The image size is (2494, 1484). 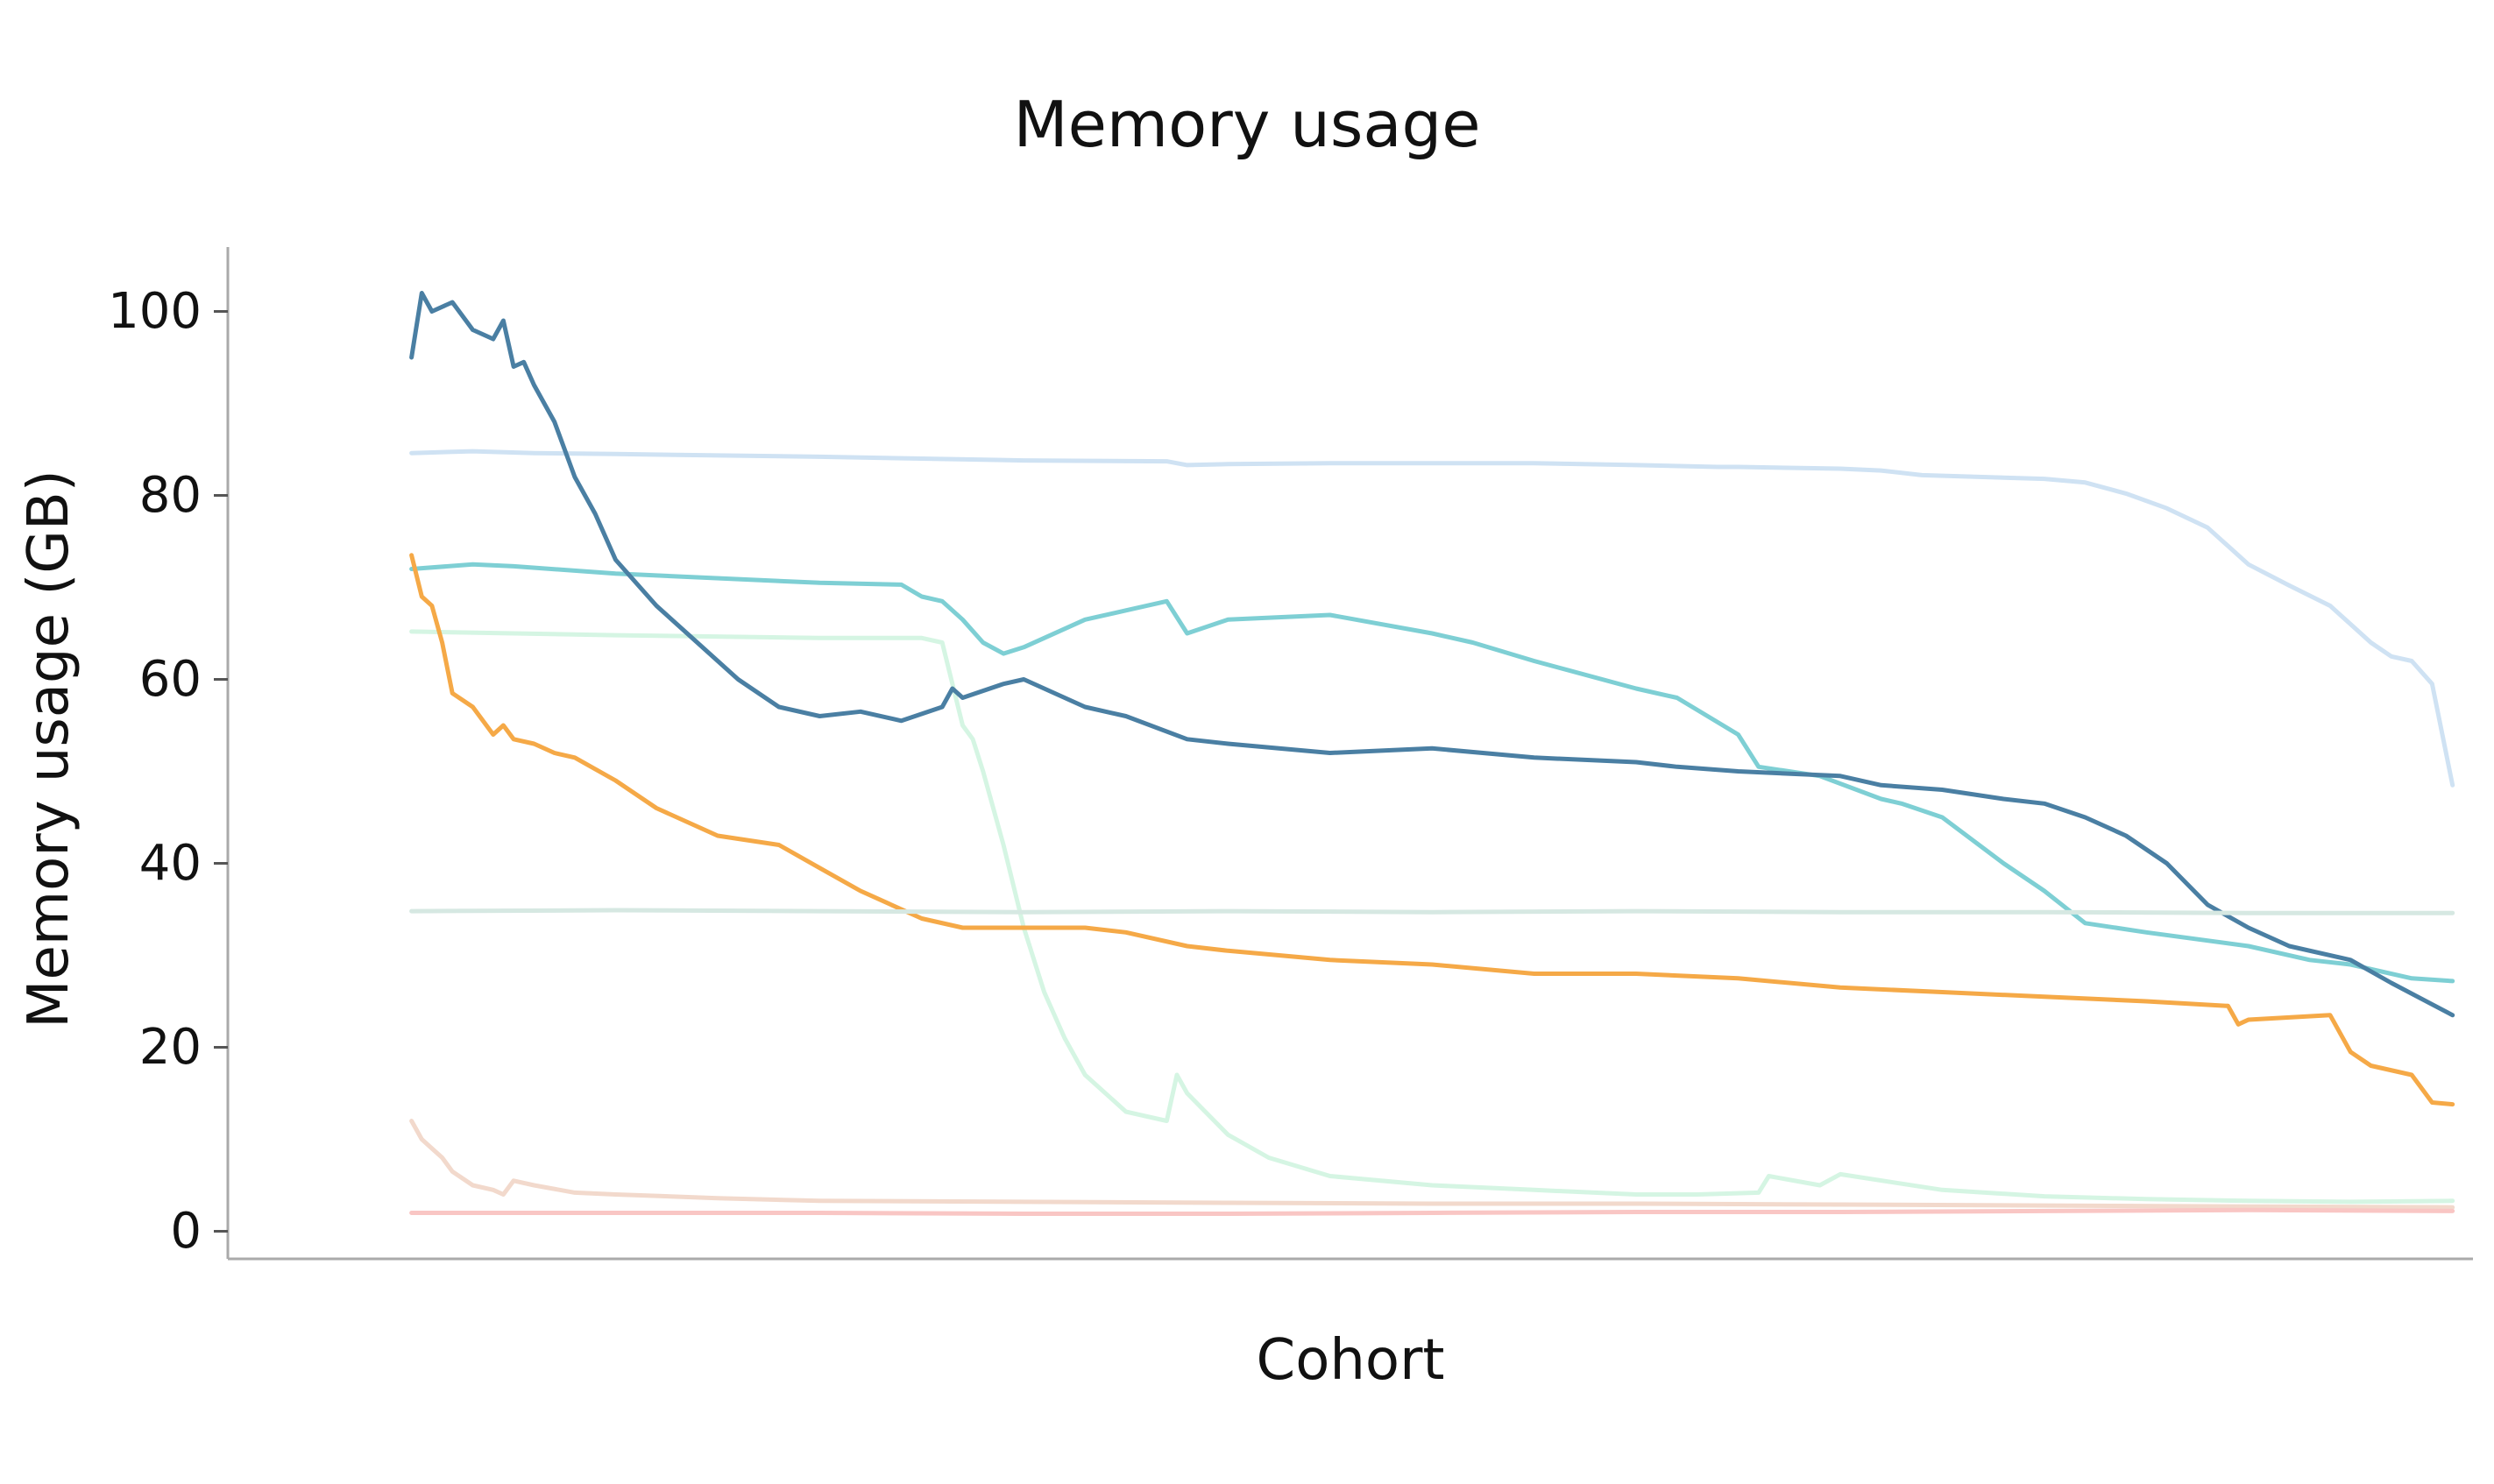 I want to click on x-axis-label: Cohort, so click(x=1350, y=1360).